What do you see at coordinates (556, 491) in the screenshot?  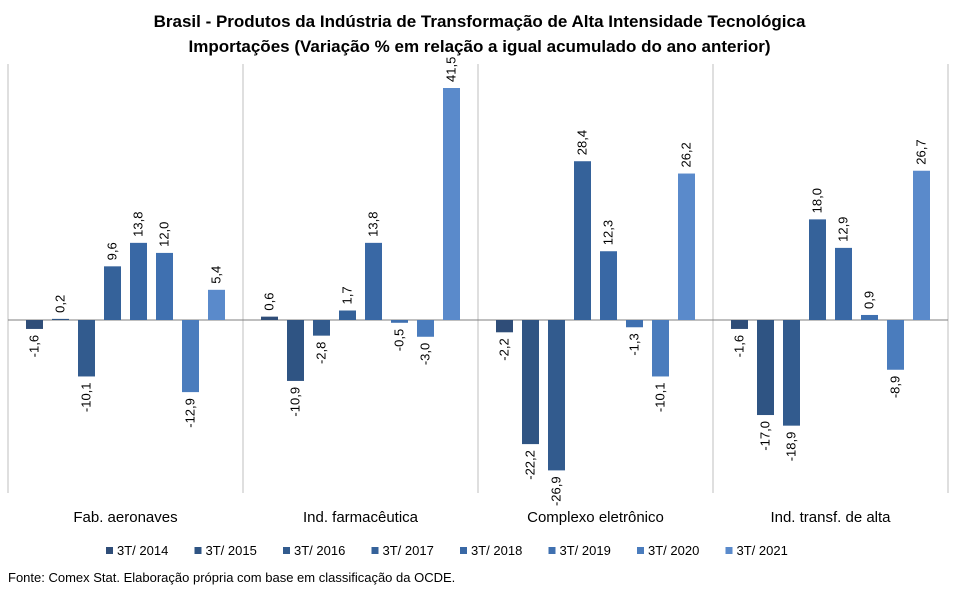 I see `data-label: -26,9` at bounding box center [556, 491].